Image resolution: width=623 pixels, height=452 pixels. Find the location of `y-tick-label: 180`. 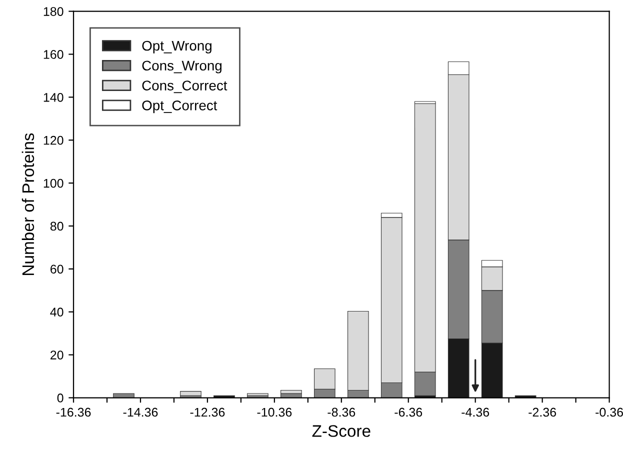

y-tick-label: 180 is located at coordinates (54, 11).